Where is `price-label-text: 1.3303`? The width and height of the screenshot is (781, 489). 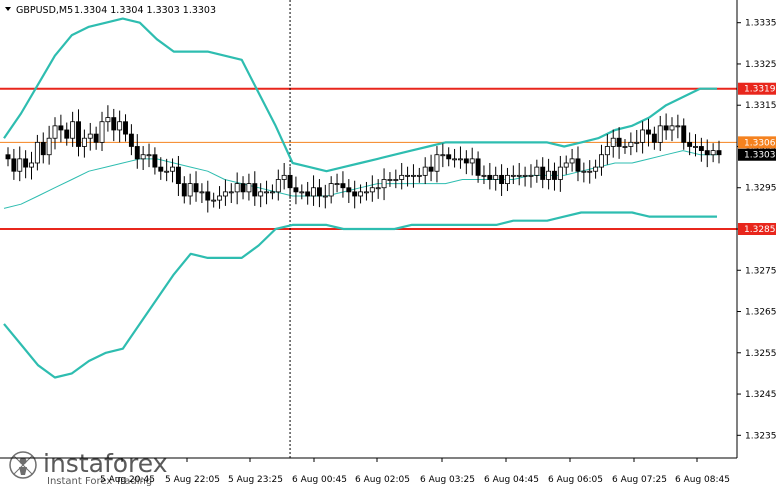 price-label-text: 1.3303 is located at coordinates (760, 156).